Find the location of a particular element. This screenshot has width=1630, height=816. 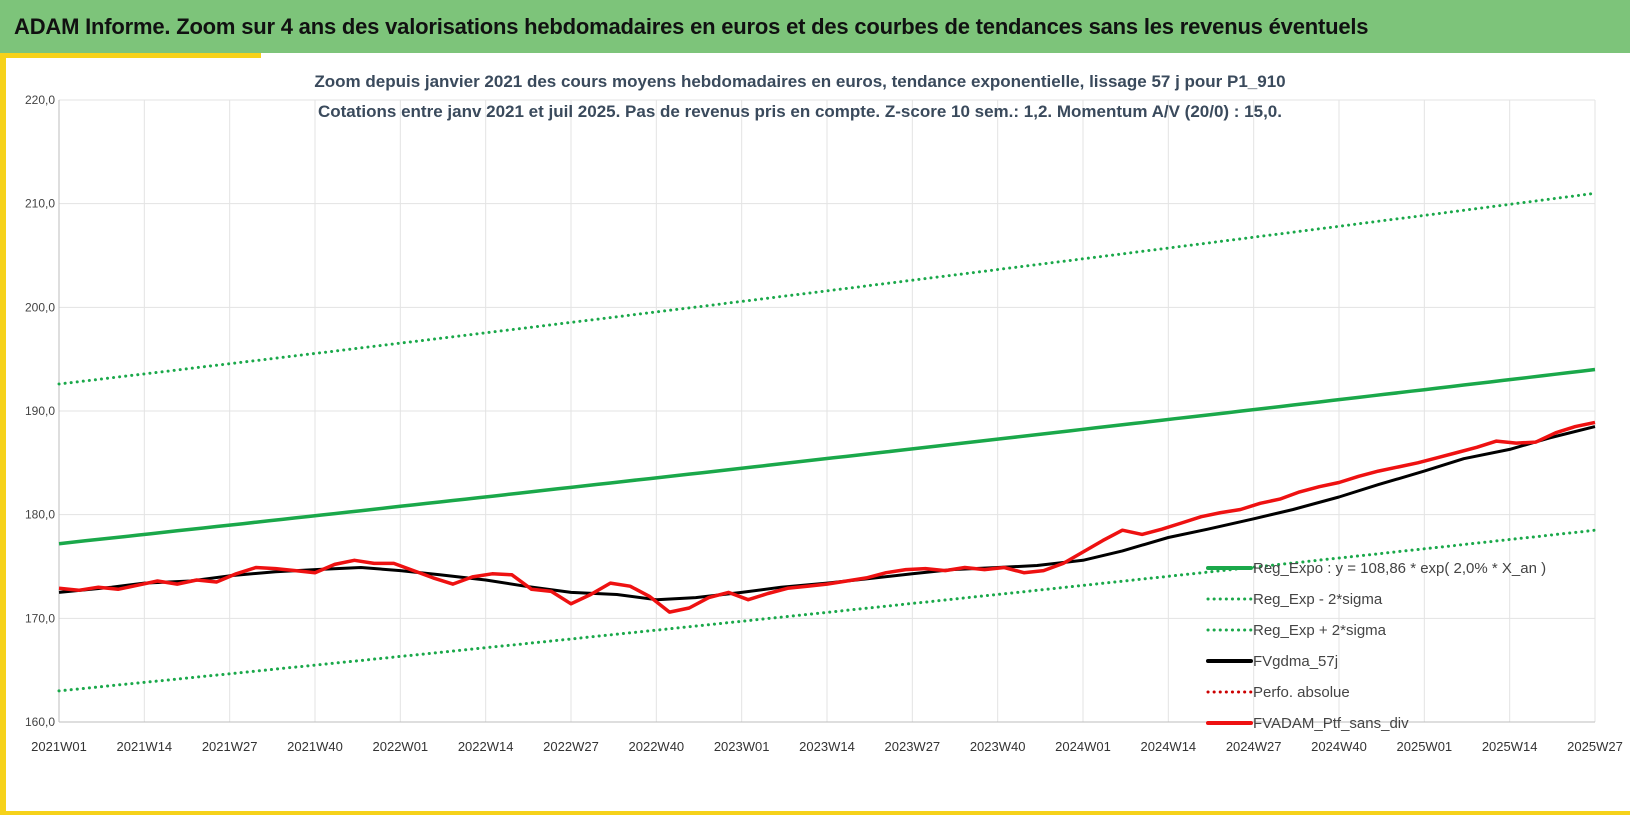

x-tick-label: 2021W40 is located at coordinates (315, 746).